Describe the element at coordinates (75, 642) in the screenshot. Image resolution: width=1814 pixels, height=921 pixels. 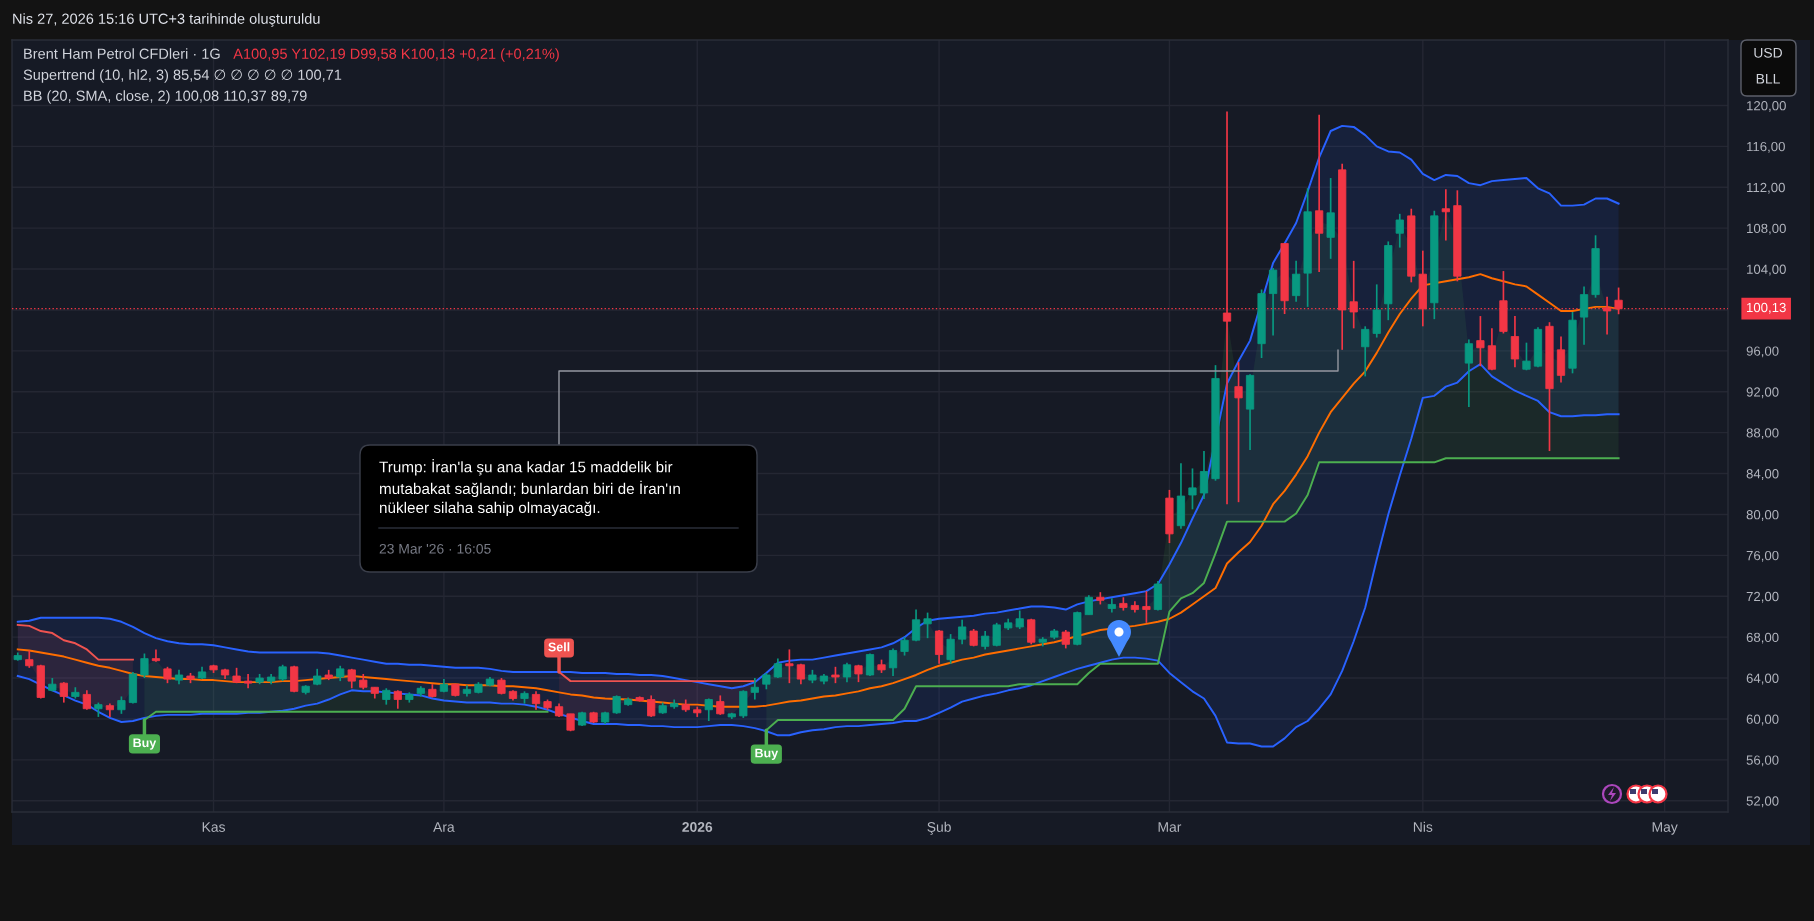
I see `line-series` at that location.